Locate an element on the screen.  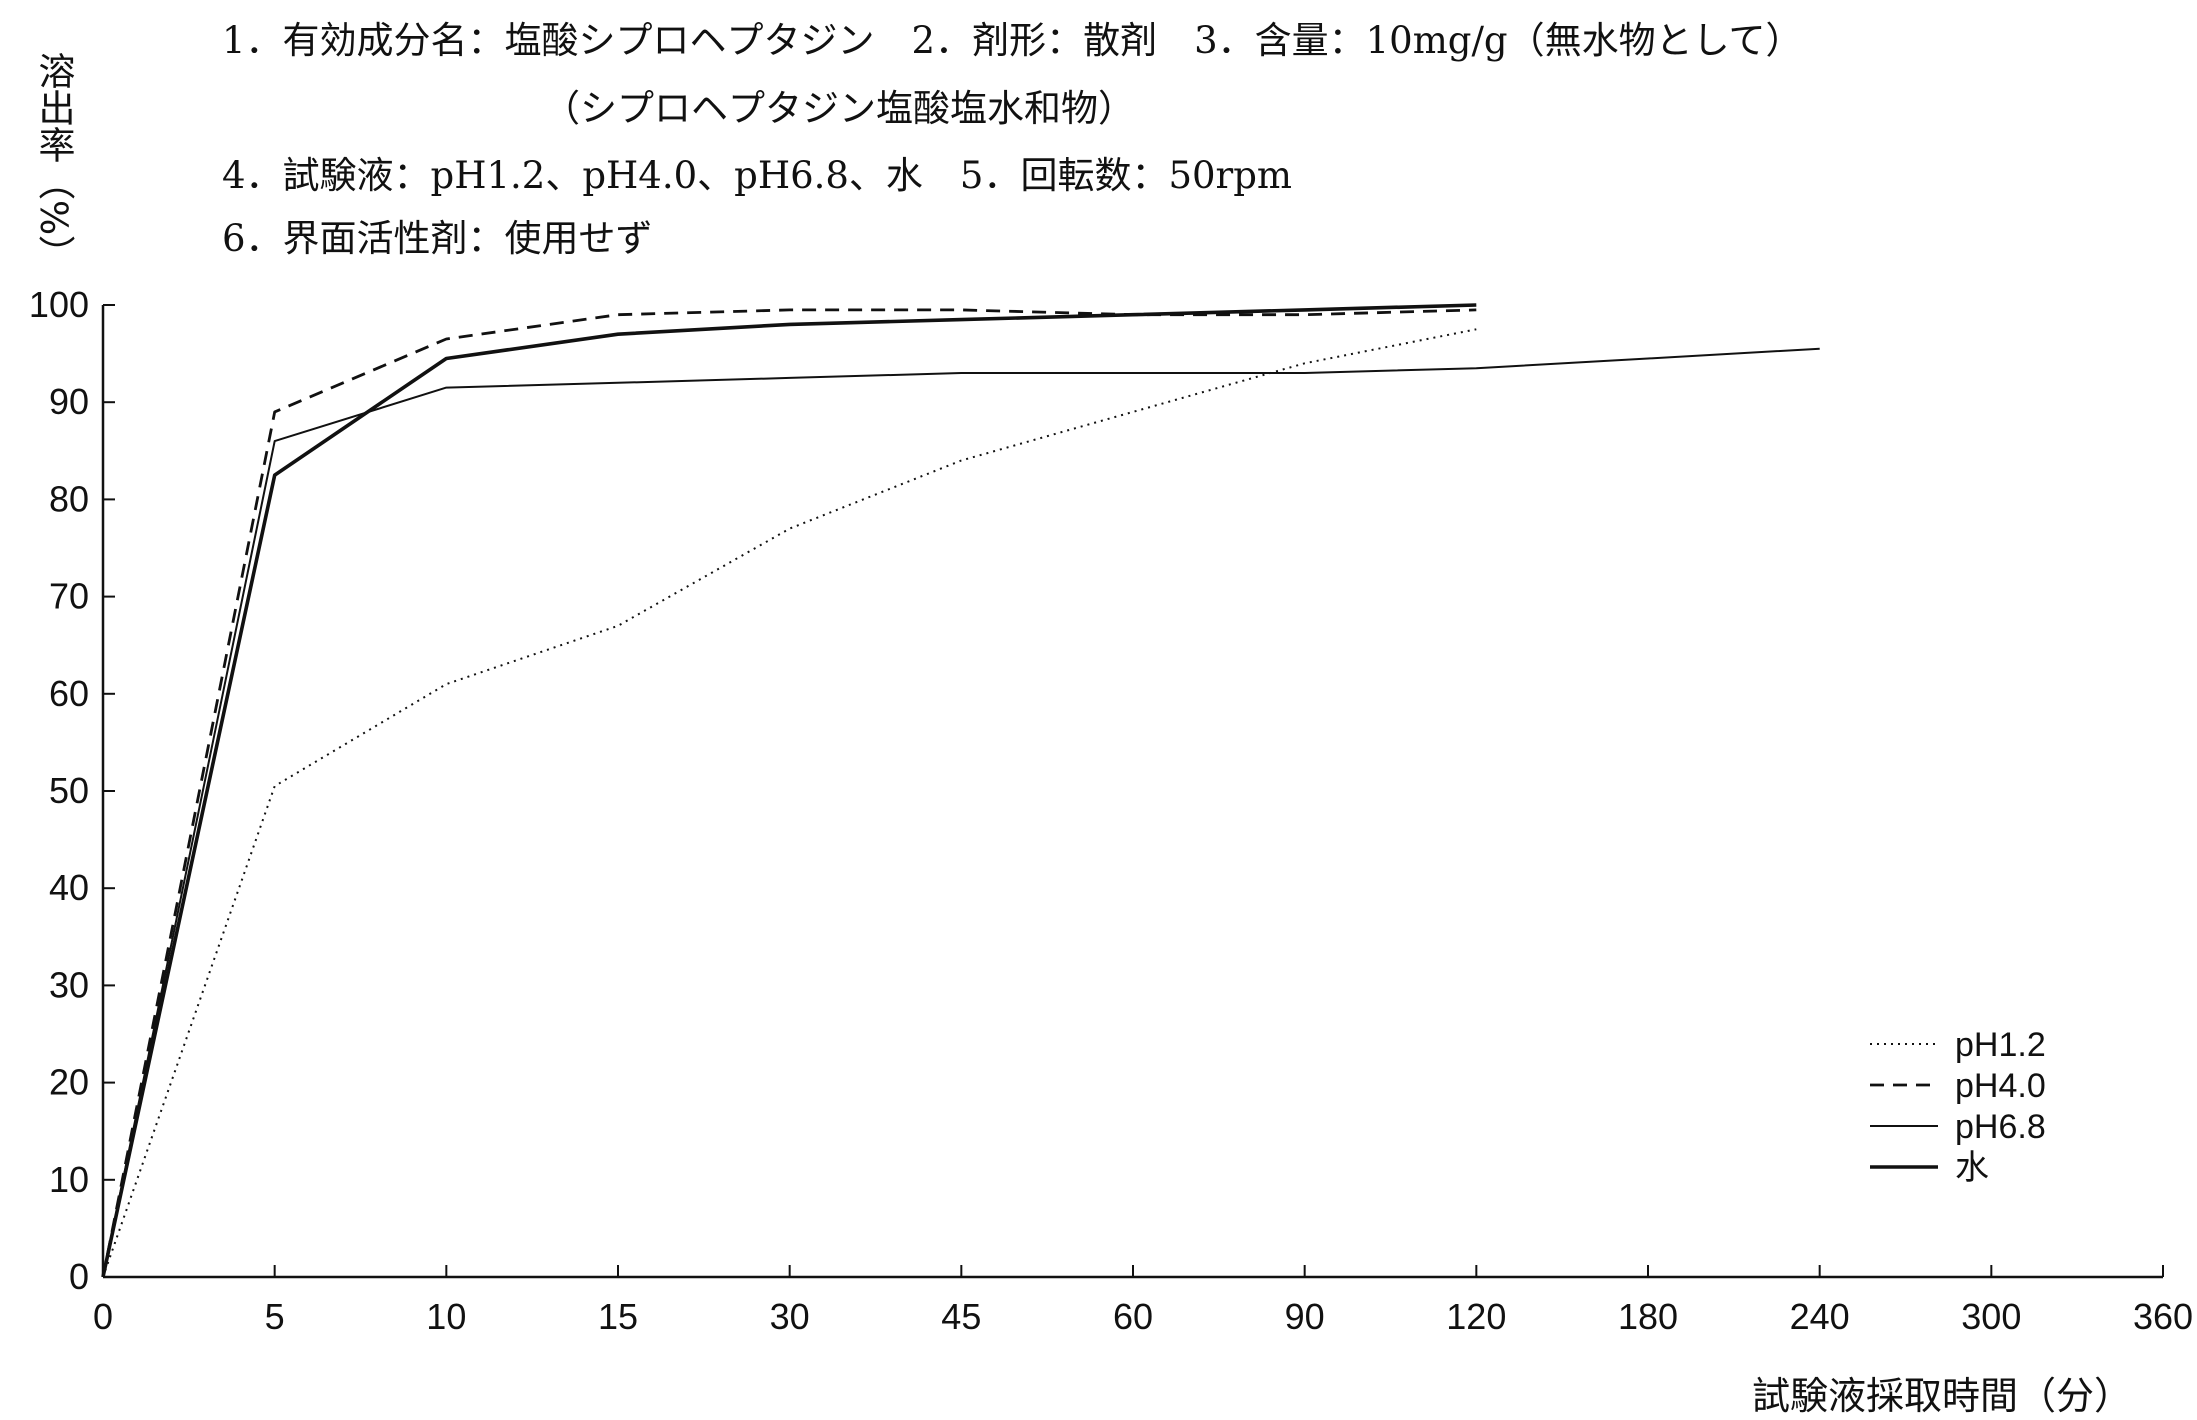
x-axis-label: 試験液採取時間（分） is located at coordinates (1941, 1396).